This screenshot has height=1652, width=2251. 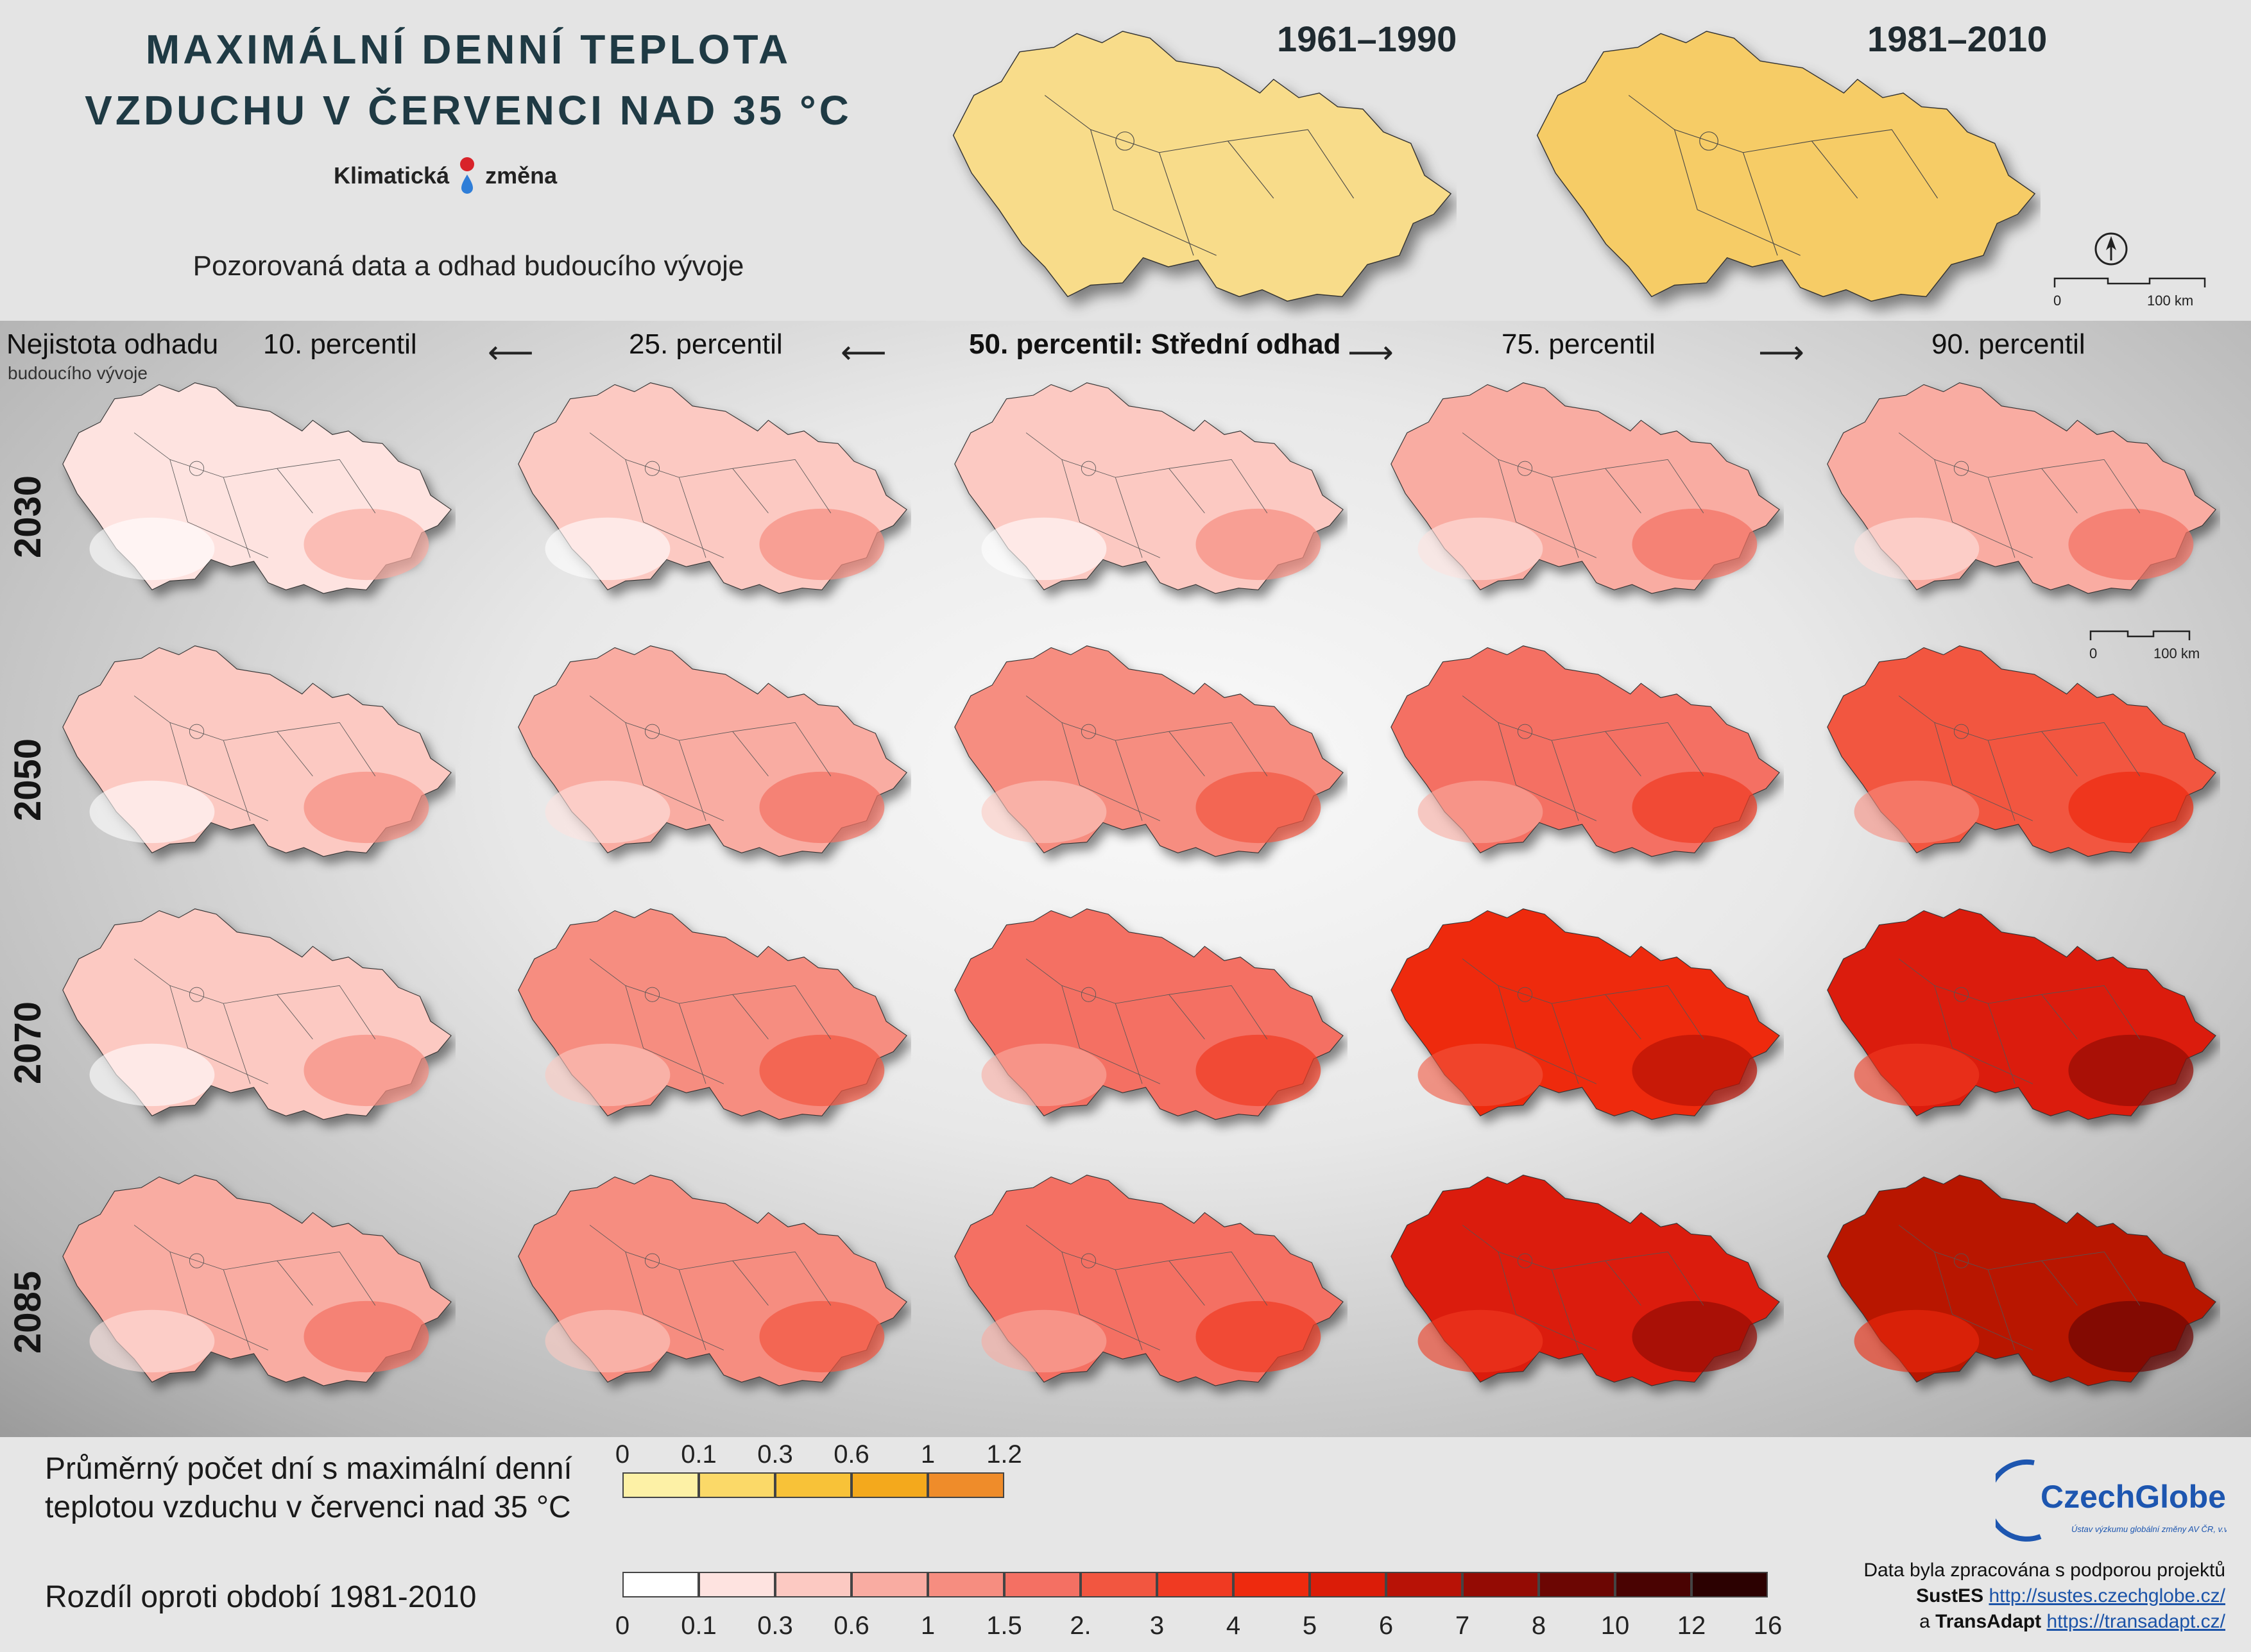 What do you see at coordinates (1080, 1626) in the screenshot?
I see `legend-tick-label: 2.` at bounding box center [1080, 1626].